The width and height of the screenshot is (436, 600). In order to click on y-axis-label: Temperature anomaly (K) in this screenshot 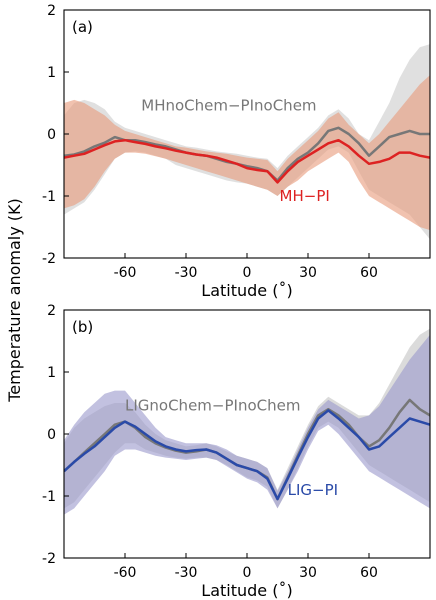, I will do `click(14, 300)`.